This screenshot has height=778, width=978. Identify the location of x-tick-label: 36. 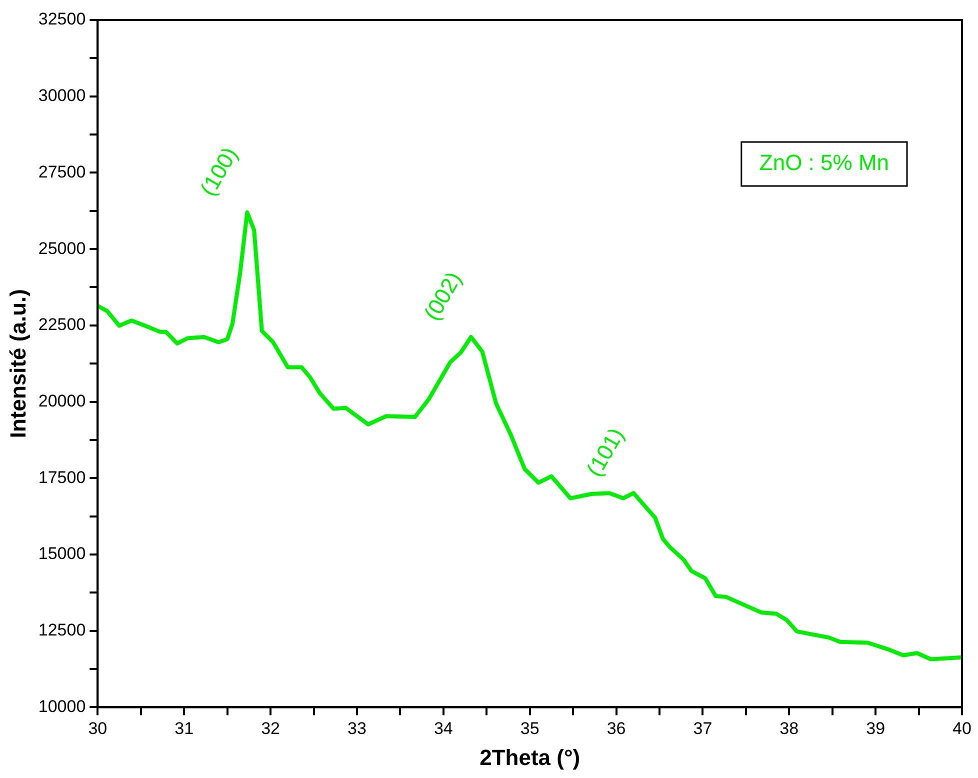
(616, 728).